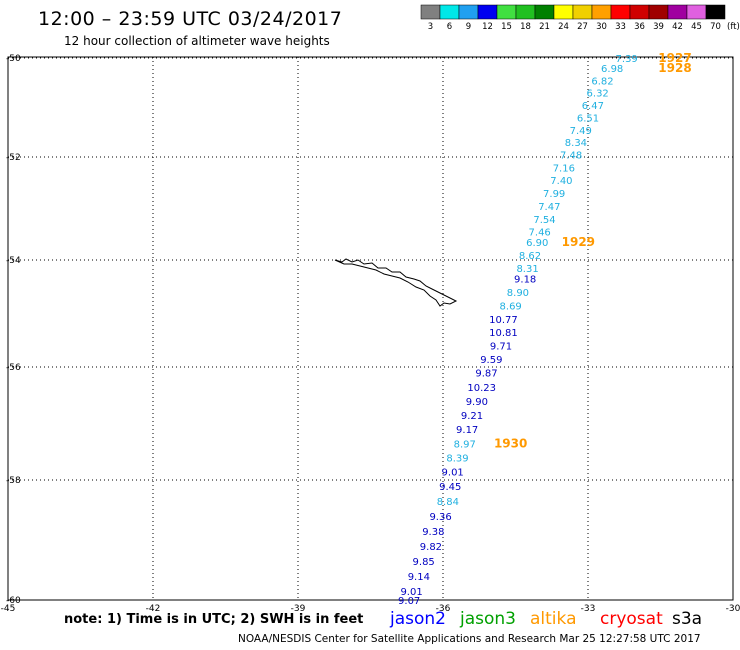 This screenshot has width=740, height=650. What do you see at coordinates (424, 562) in the screenshot?
I see `wave-height-label: 9.85` at bounding box center [424, 562].